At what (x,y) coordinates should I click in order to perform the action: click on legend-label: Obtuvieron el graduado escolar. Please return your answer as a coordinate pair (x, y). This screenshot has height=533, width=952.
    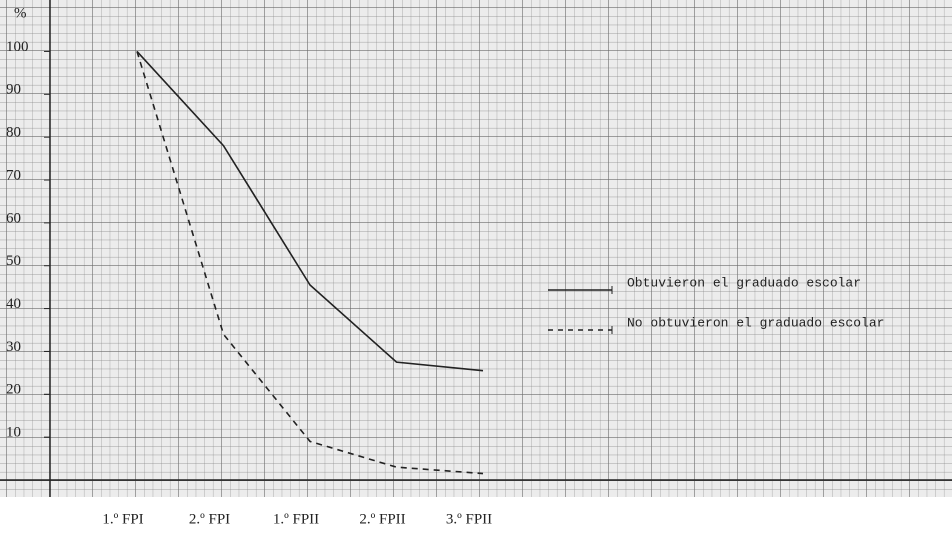
    Looking at the image, I should click on (744, 282).